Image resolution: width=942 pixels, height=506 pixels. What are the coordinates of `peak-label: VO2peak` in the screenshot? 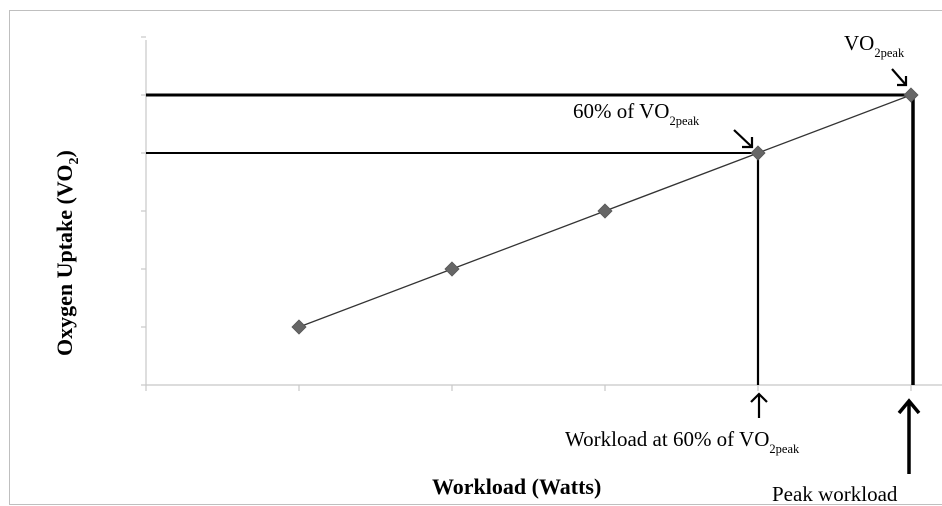 It's located at (874, 45).